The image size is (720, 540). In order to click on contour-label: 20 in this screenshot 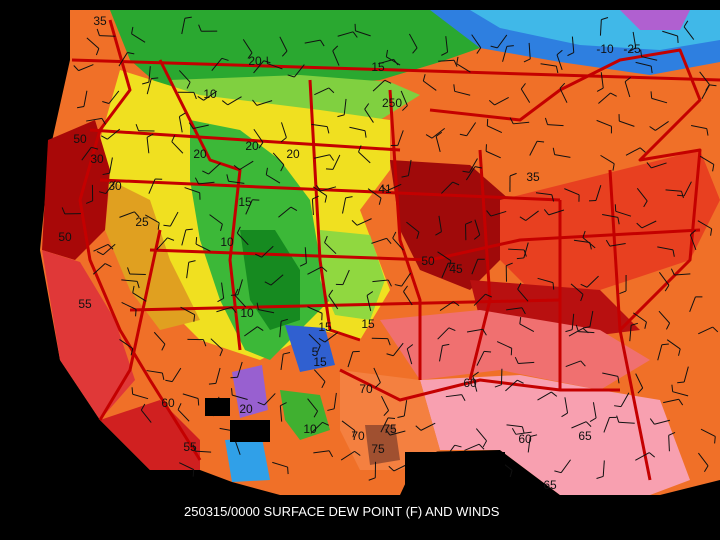, I will do `click(246, 409)`.